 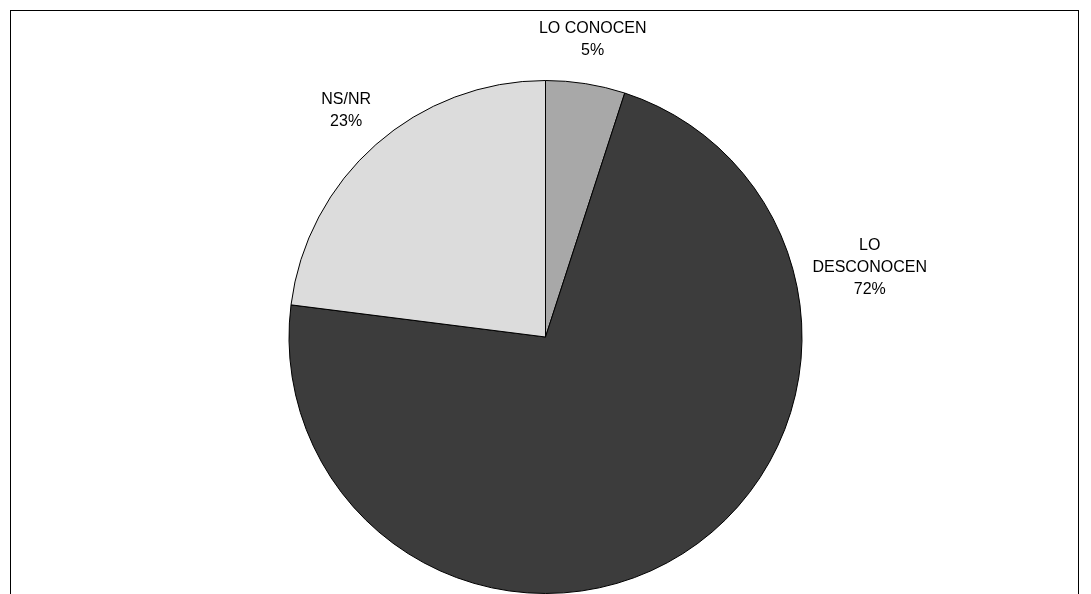 What do you see at coordinates (346, 121) in the screenshot?
I see `data-label: 23%` at bounding box center [346, 121].